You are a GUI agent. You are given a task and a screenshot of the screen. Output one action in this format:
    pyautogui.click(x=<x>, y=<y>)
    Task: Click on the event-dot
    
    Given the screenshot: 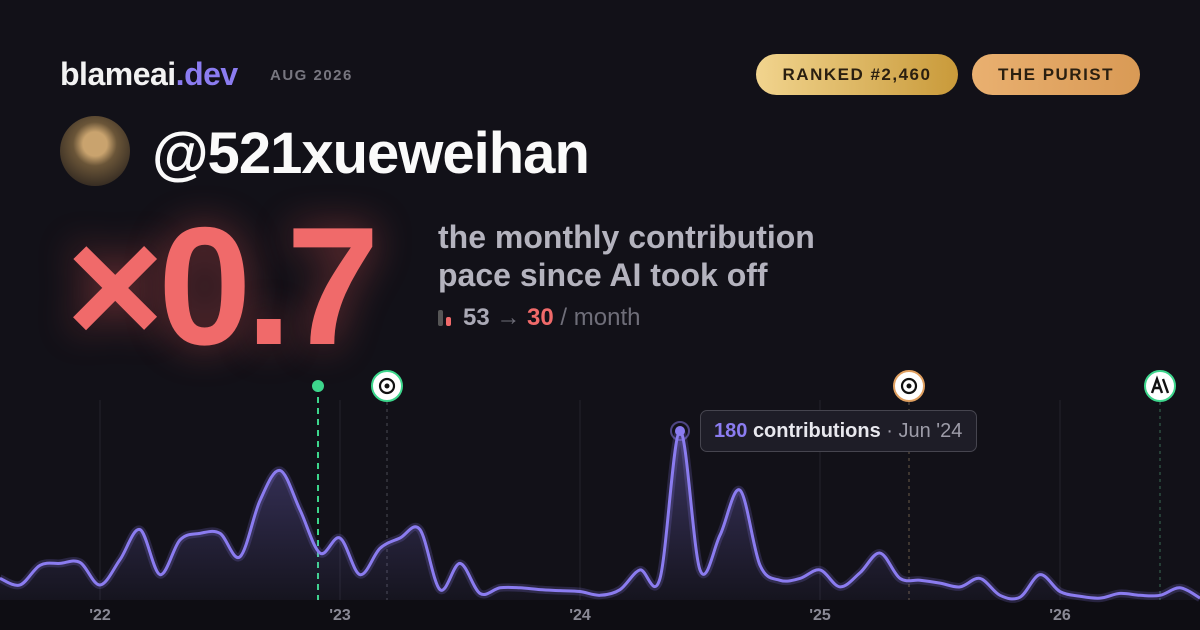 What is the action you would take?
    pyautogui.click(x=318, y=386)
    